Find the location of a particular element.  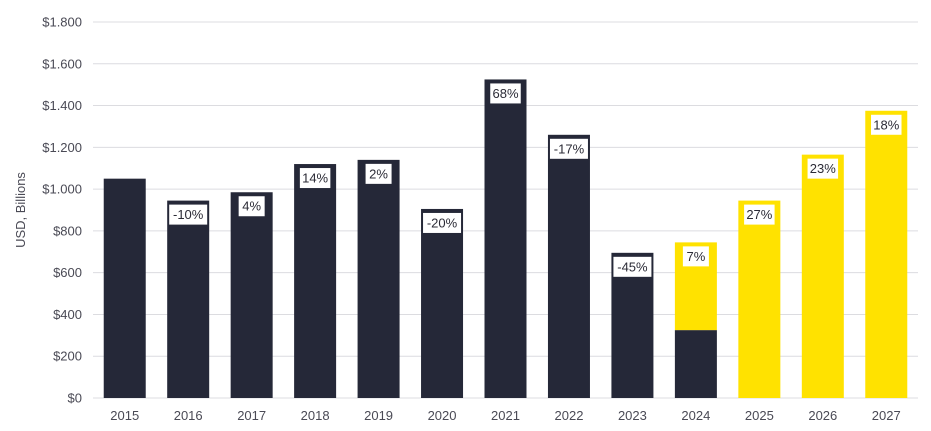

bar-actual-2018 is located at coordinates (315, 281).